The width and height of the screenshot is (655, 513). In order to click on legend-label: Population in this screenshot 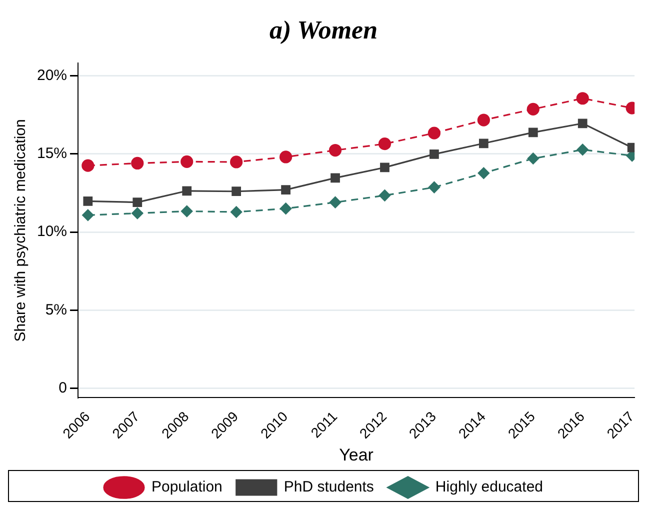, I will do `click(186, 487)`.